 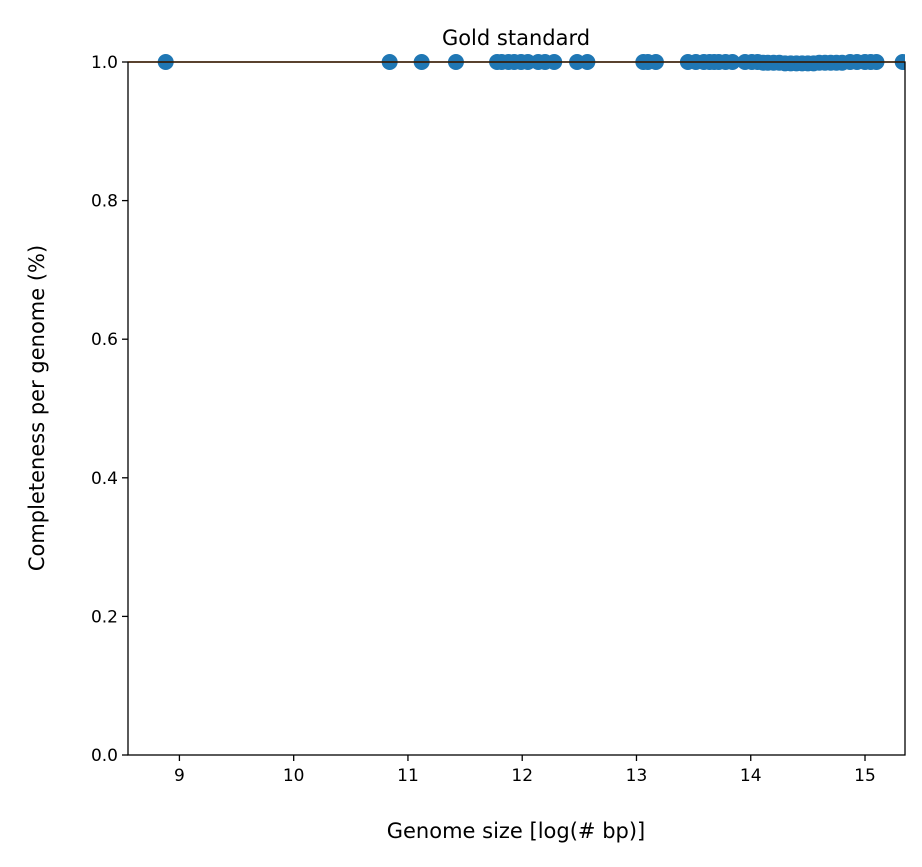 I want to click on x-axis-ticks: 9 10 11 12 13 14 15, so click(x=525, y=770).